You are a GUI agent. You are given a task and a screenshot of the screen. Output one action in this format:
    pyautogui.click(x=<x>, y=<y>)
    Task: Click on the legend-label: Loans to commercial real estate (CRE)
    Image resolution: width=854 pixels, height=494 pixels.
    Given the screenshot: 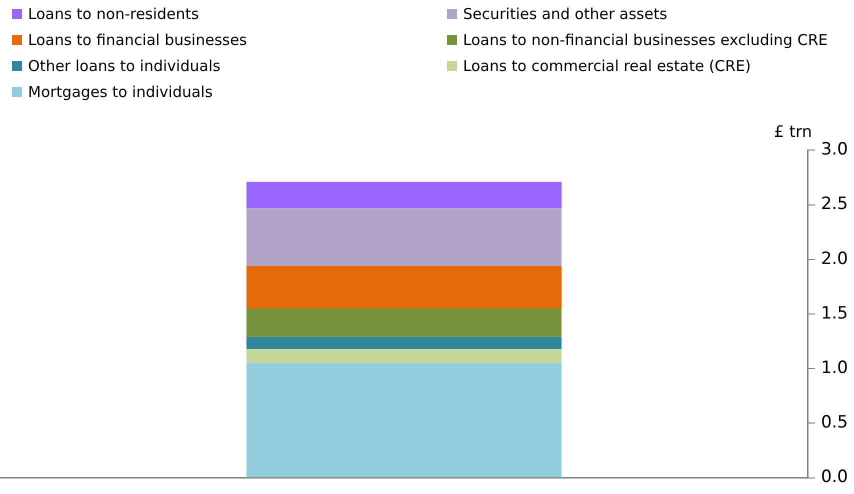 What is the action you would take?
    pyautogui.click(x=607, y=66)
    